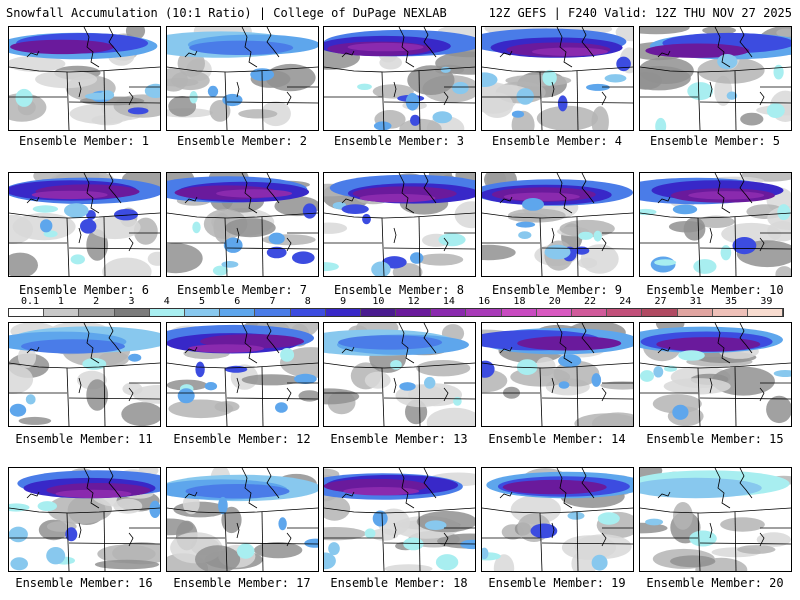  What do you see at coordinates (93, 494) in the screenshot?
I see `heavy-snow-band` at bounding box center [93, 494].